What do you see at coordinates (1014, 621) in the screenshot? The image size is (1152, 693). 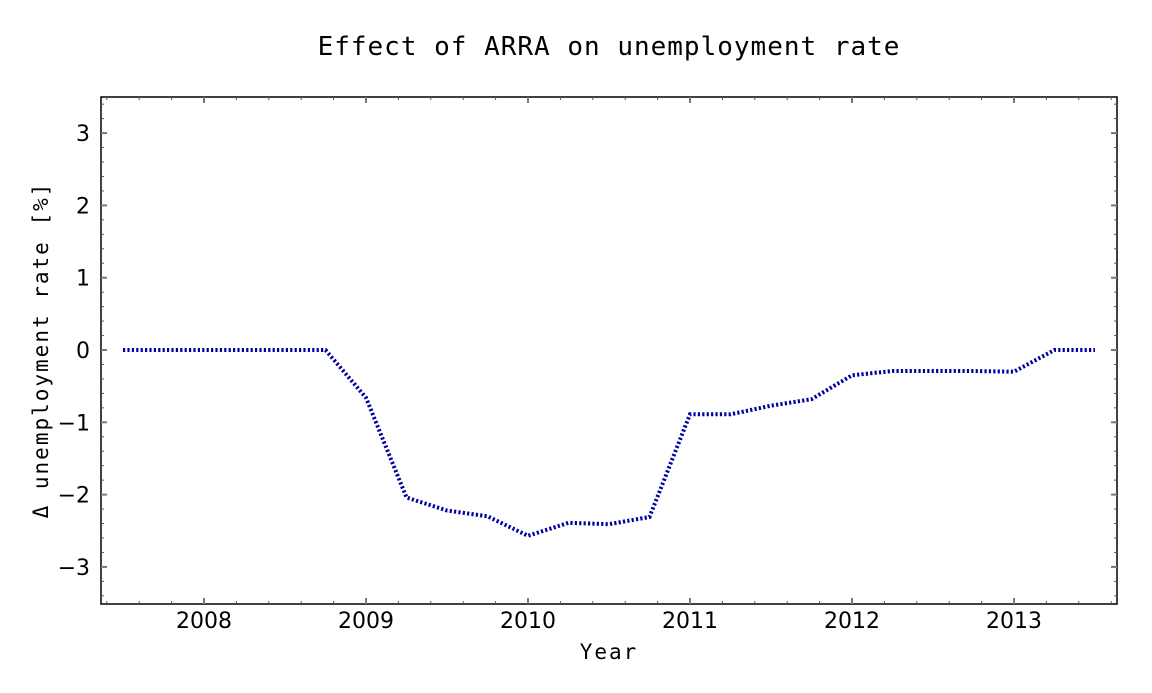 I see `x-tick-label: 2013` at bounding box center [1014, 621].